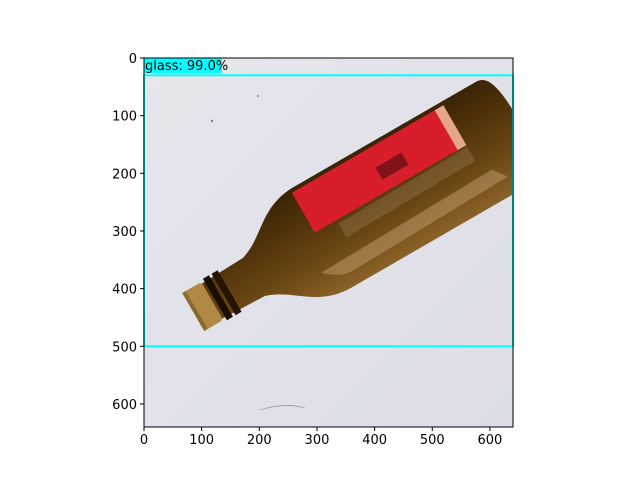 This screenshot has width=640, height=480. Describe the element at coordinates (195, 311) in the screenshot. I see `bottle-cap-edge` at that location.